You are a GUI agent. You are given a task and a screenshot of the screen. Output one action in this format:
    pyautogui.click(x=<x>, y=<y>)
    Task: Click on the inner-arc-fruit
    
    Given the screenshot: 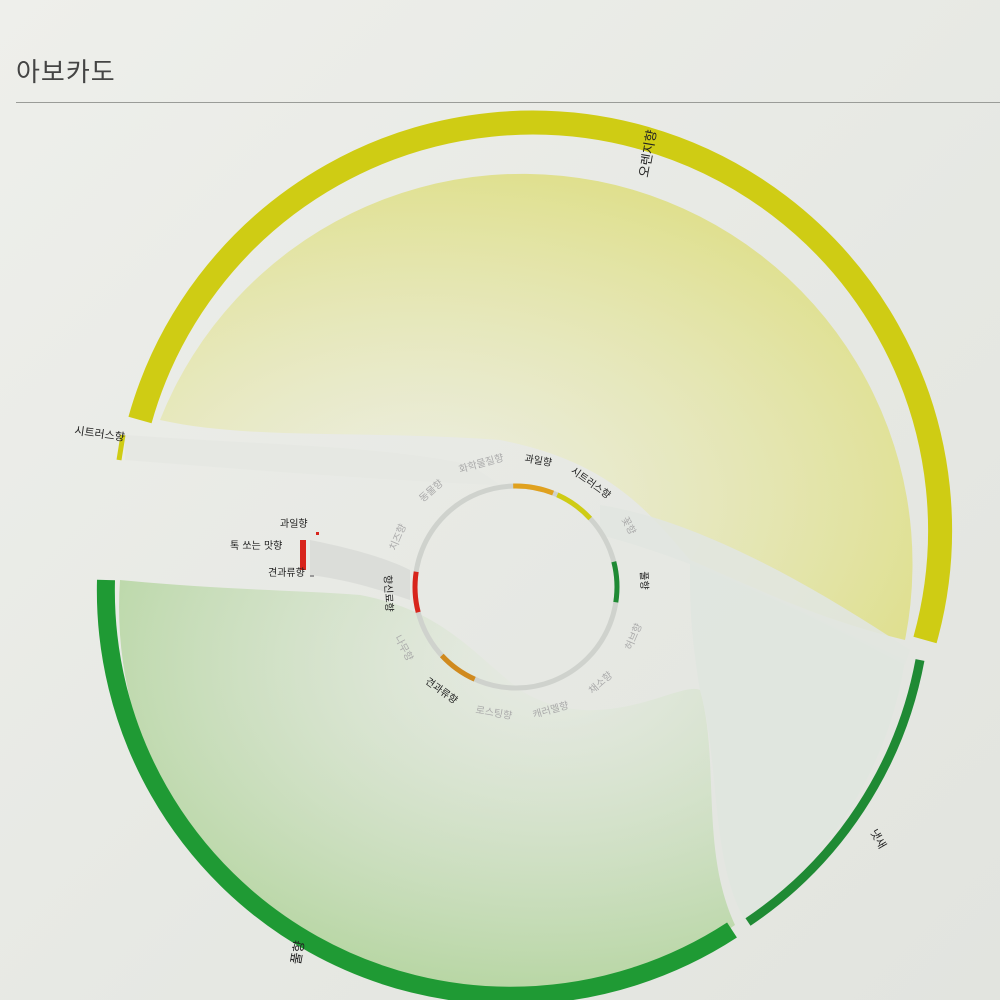 What is the action you would take?
    pyautogui.click(x=534, y=489)
    